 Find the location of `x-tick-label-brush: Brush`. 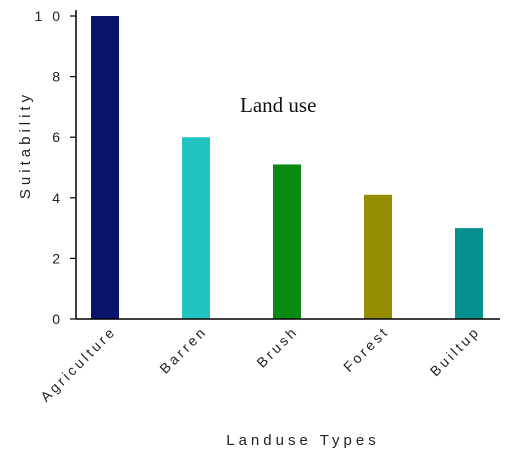

x-tick-label-brush: Brush is located at coordinates (277, 347).